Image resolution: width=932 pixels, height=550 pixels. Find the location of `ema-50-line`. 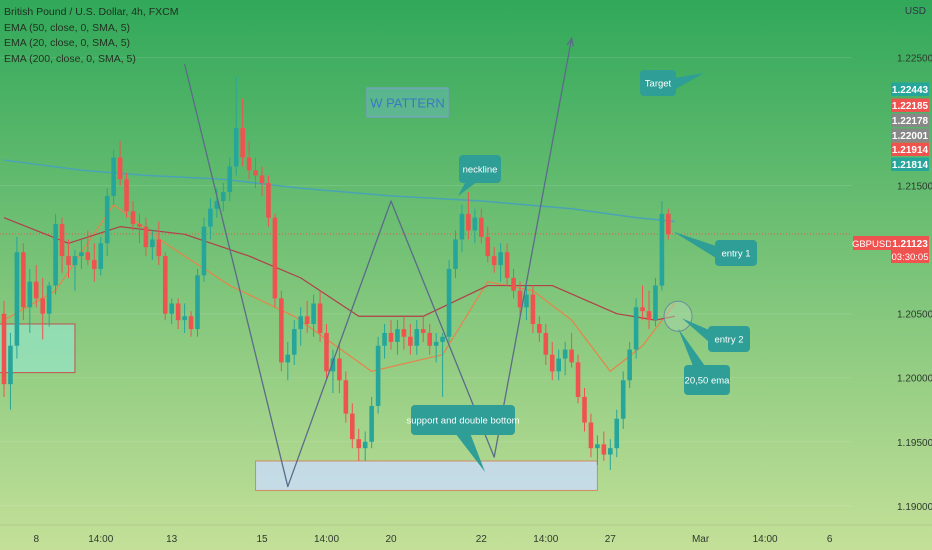

ema-50-line is located at coordinates (339, 269).